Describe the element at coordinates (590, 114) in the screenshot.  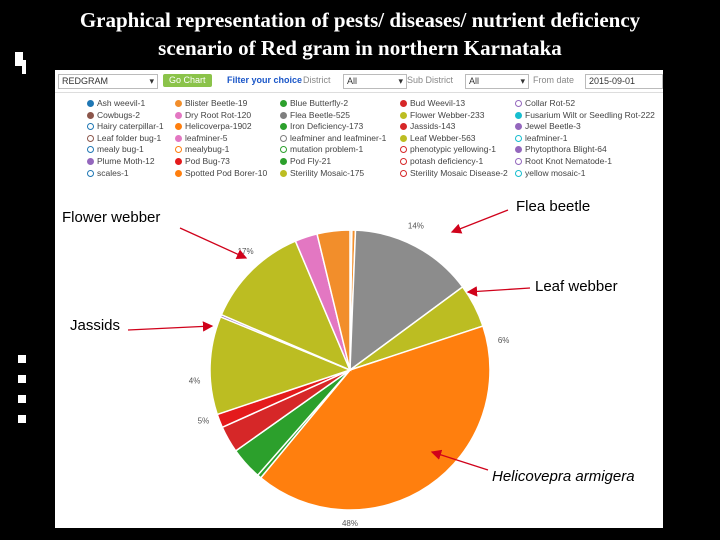
I see `legend-label: Fusarium Wilt or Seedling Rot-222` at that location.